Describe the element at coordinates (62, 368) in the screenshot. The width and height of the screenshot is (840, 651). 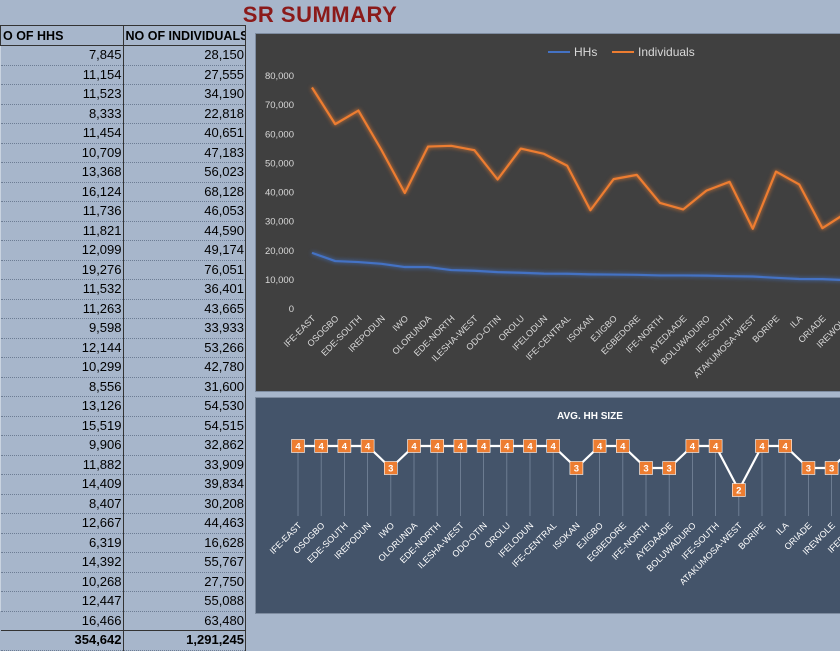
I see `cell-hhs: 10,299` at that location.